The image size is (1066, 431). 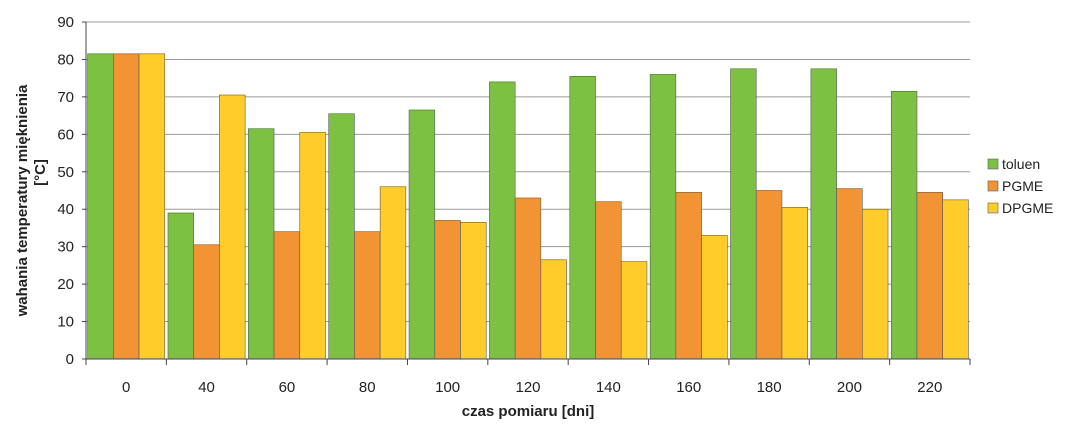 What do you see at coordinates (849, 387) in the screenshot?
I see `x-tick-label: 200` at bounding box center [849, 387].